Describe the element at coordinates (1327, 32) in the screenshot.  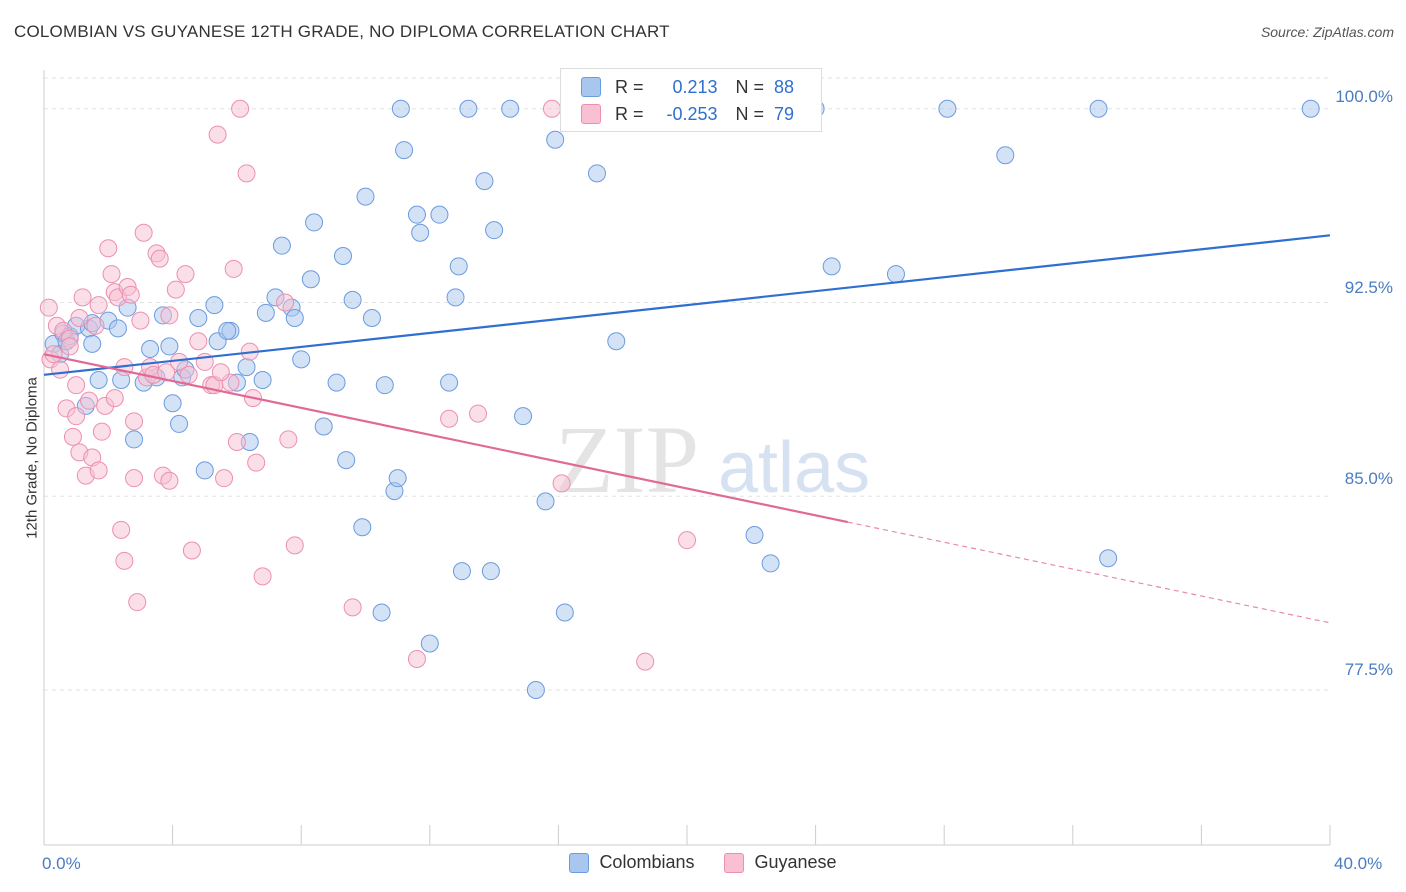
I see `chart-source: Source: ZipAtlas.com` at that location.